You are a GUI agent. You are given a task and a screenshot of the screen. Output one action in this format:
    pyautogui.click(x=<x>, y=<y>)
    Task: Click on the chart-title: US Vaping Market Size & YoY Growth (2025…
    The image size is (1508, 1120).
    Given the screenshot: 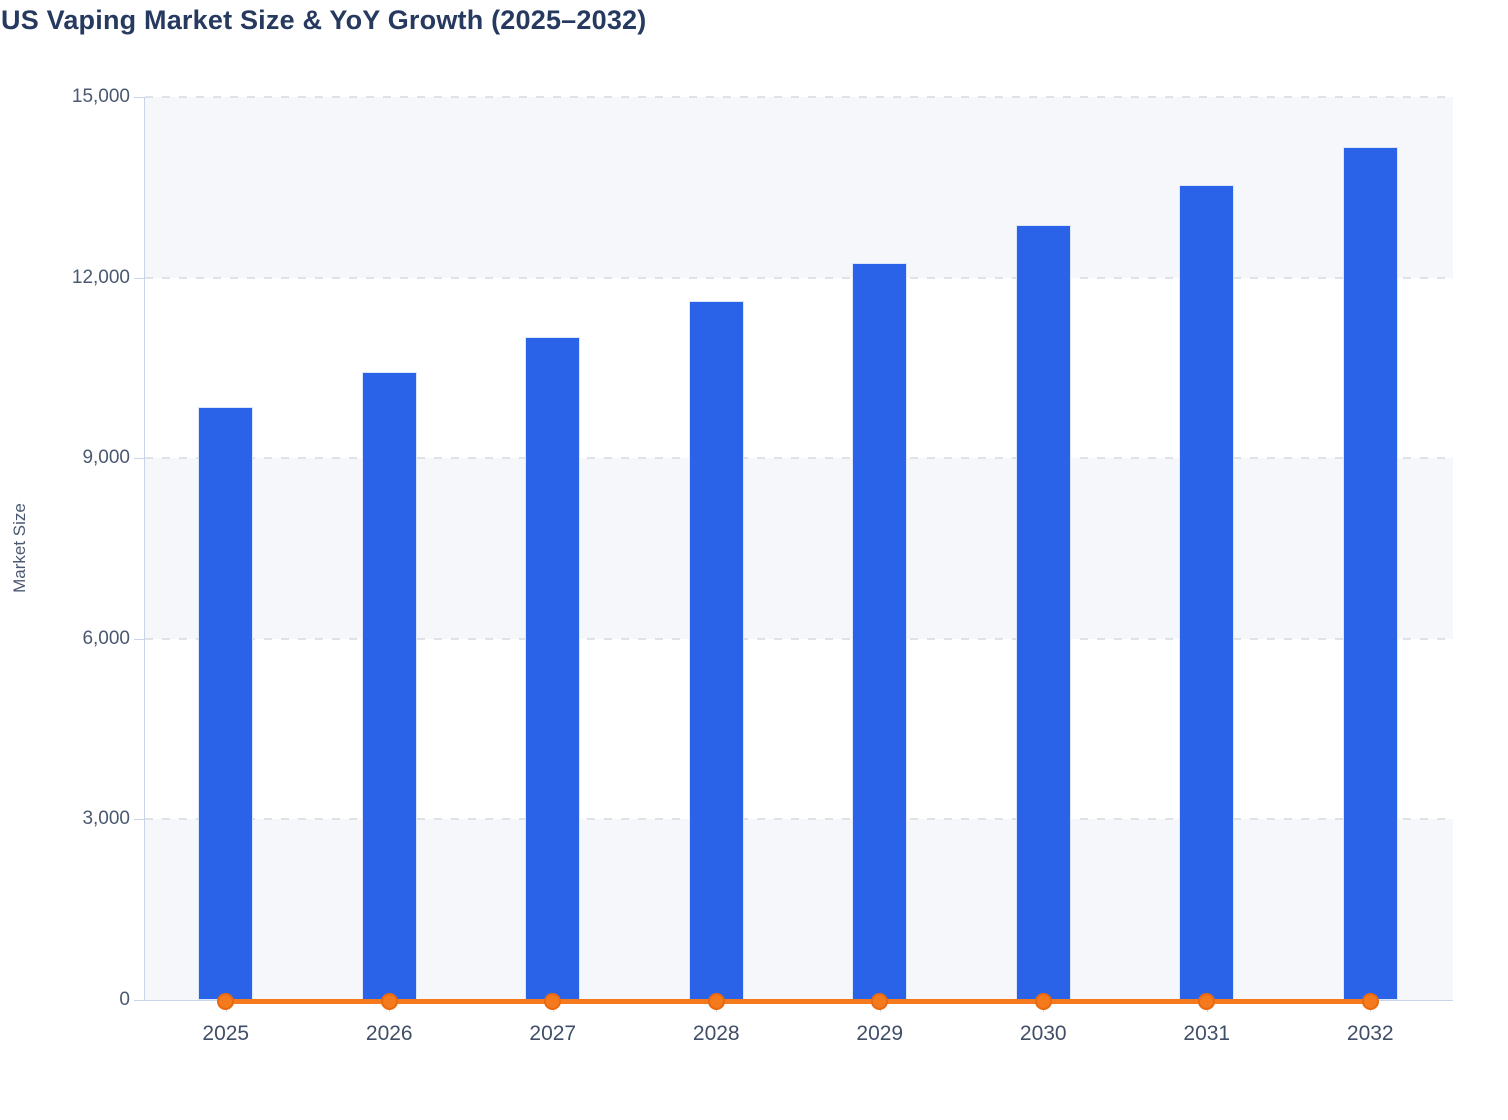 What is the action you would take?
    pyautogui.click(x=324, y=20)
    